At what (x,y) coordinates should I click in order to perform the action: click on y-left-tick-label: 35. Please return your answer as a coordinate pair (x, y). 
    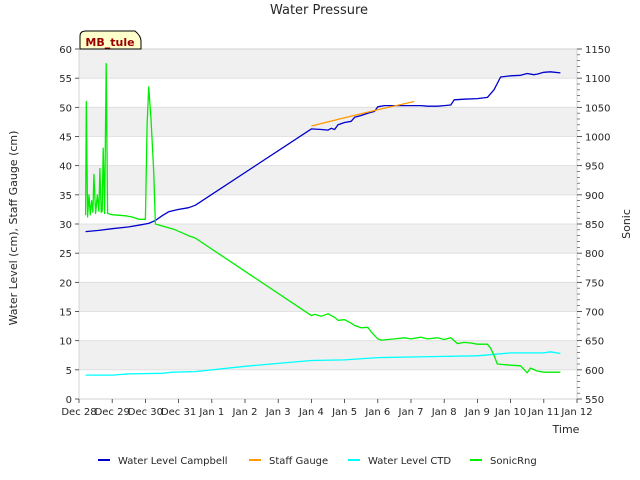
    Looking at the image, I should click on (65, 196).